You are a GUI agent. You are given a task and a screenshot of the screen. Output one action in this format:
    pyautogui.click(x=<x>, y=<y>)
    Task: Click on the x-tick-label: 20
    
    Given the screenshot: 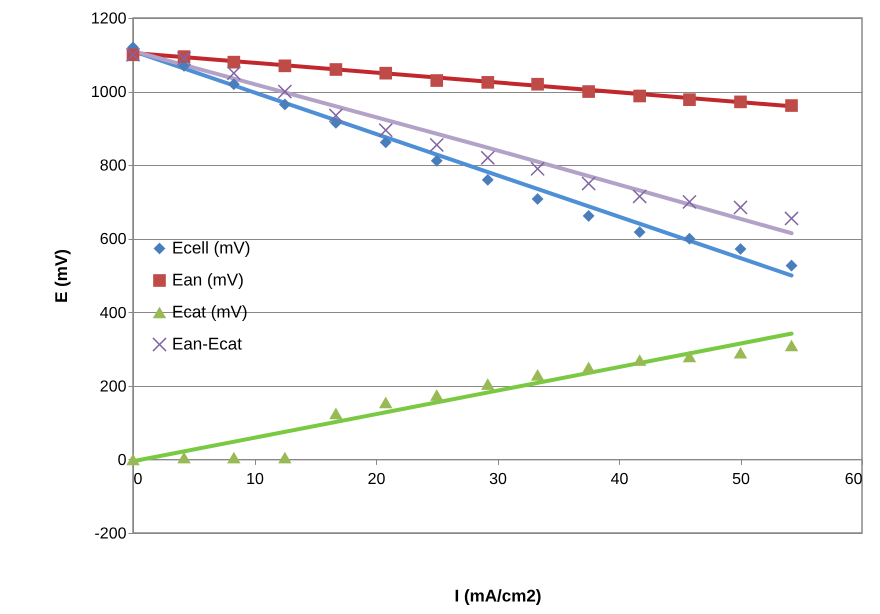 What is the action you would take?
    pyautogui.click(x=377, y=479)
    